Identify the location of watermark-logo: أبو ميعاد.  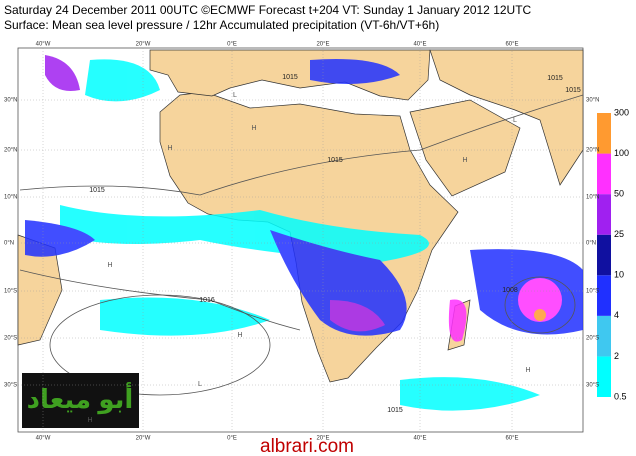
(80, 398).